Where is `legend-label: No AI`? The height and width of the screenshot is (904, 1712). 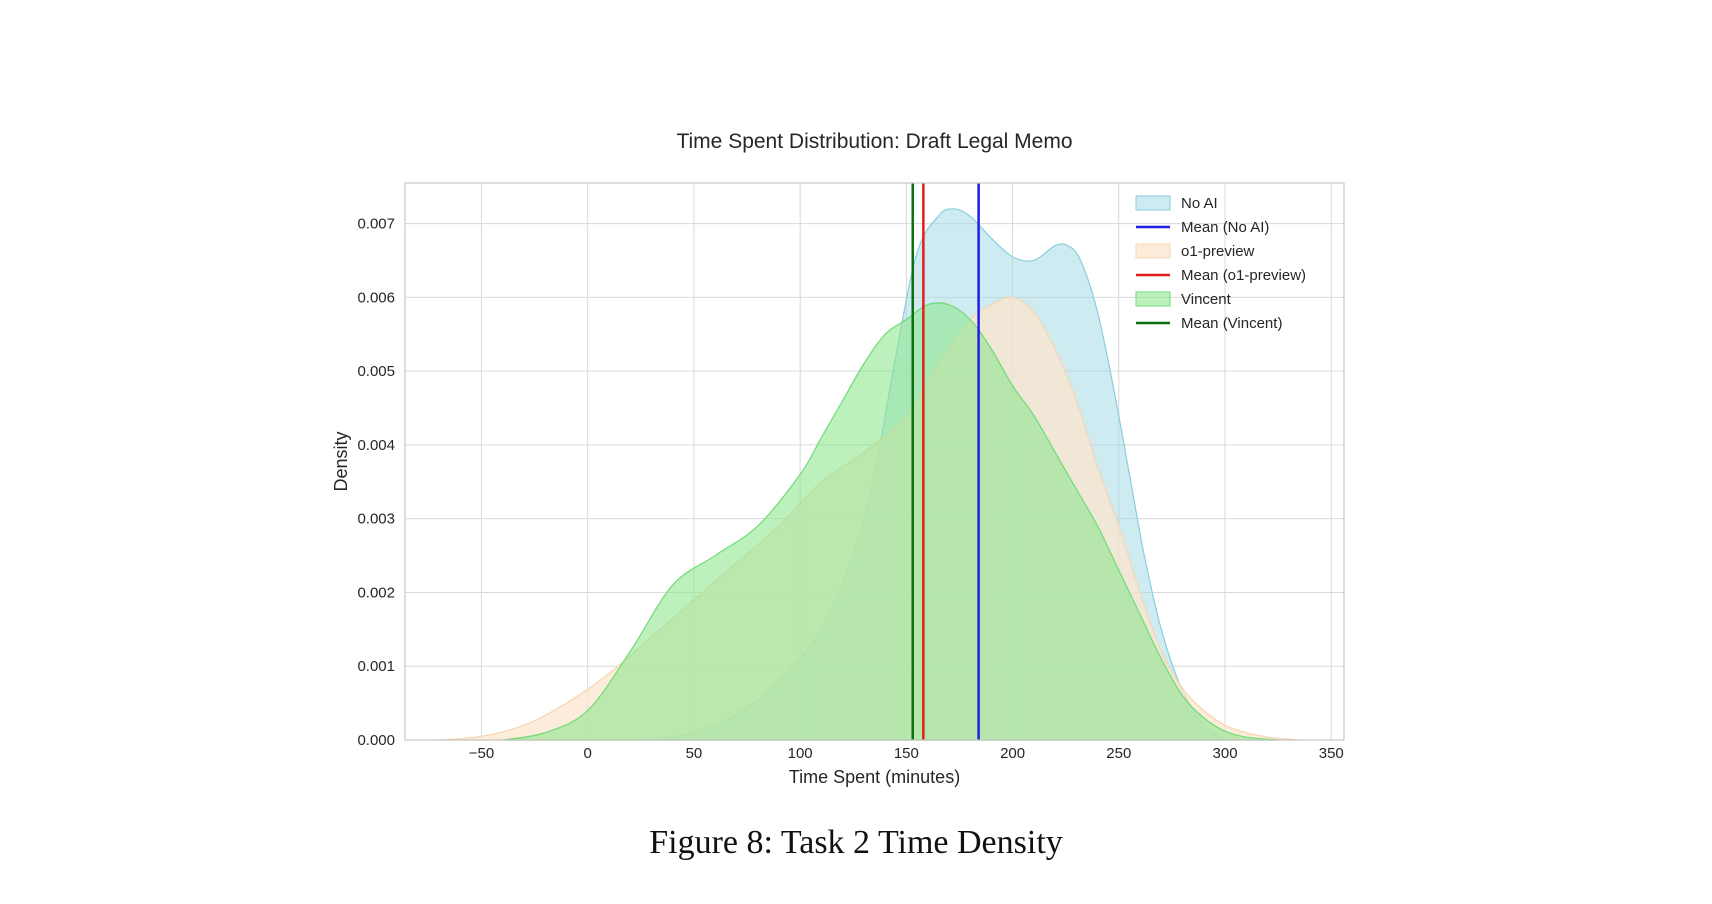
legend-label: No AI is located at coordinates (1199, 203).